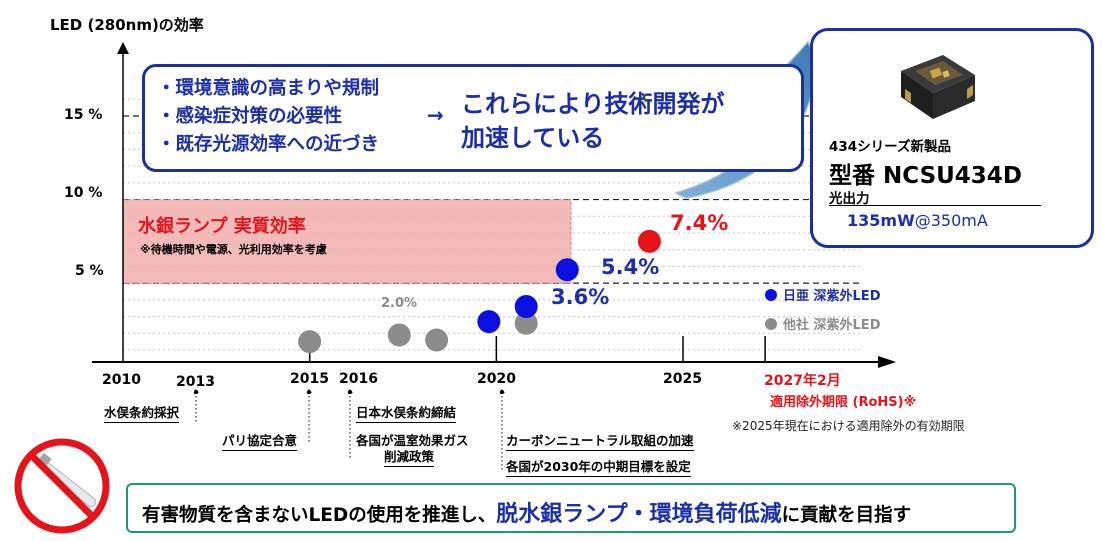 This screenshot has height=541, width=1102. I want to click on event-minamata-adopted: 水俣条約採択, so click(142, 412).